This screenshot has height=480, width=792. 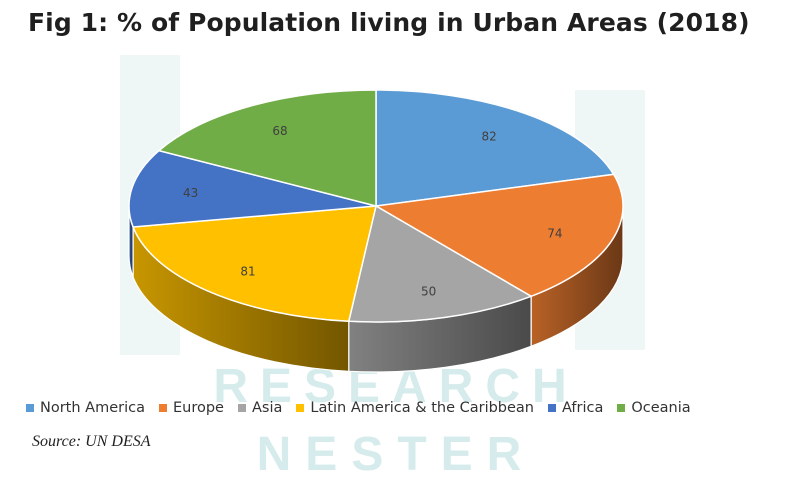 What do you see at coordinates (241, 408) in the screenshot?
I see `legend-swatch-asia` at bounding box center [241, 408].